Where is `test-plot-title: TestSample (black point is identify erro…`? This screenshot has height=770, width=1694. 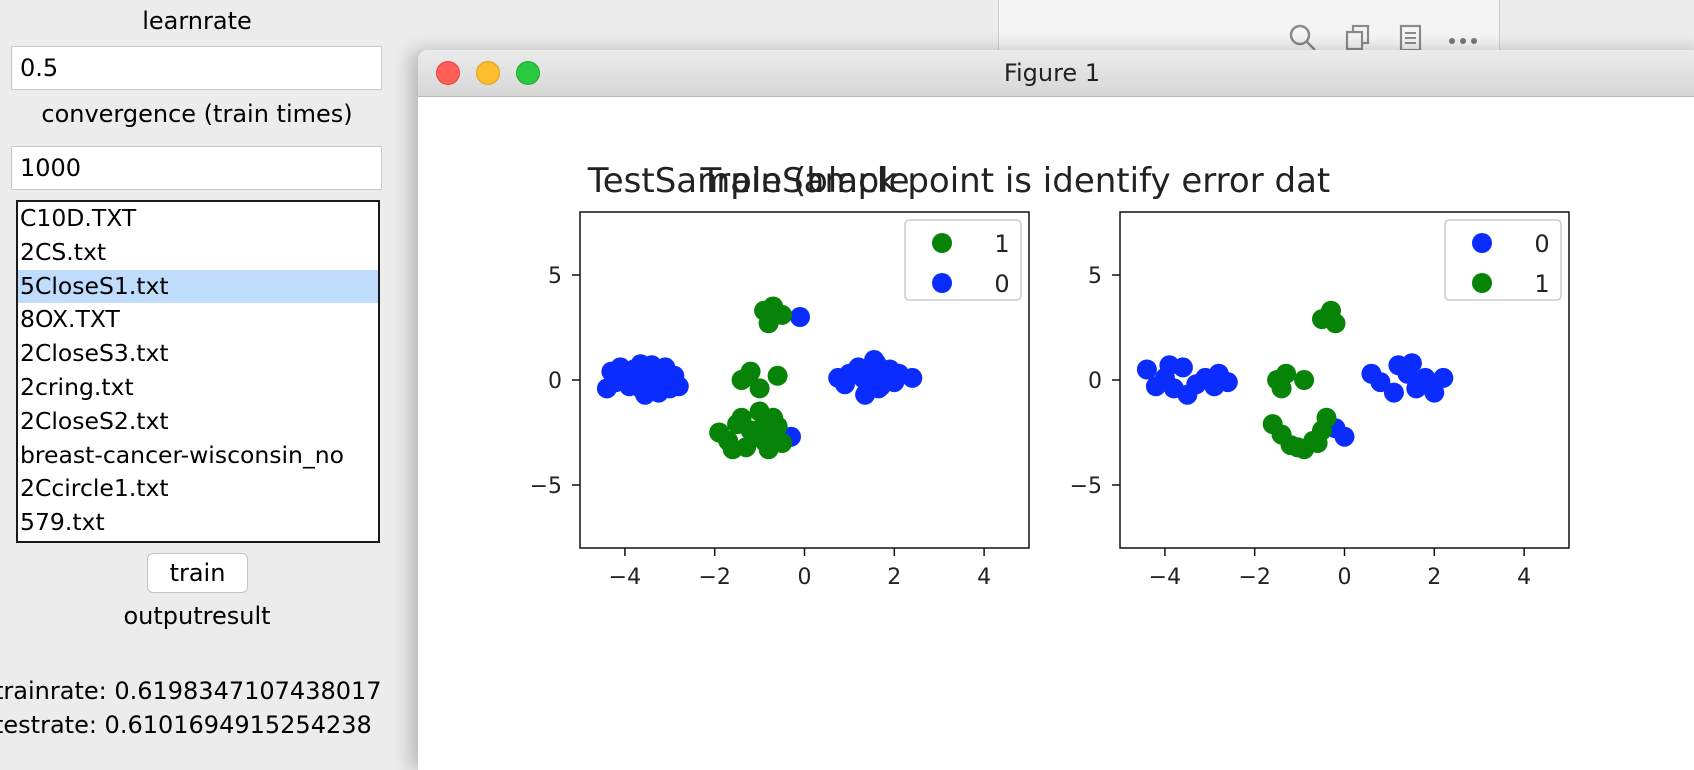
test-plot-title: TestSample (black point is identify erro… is located at coordinates (959, 181).